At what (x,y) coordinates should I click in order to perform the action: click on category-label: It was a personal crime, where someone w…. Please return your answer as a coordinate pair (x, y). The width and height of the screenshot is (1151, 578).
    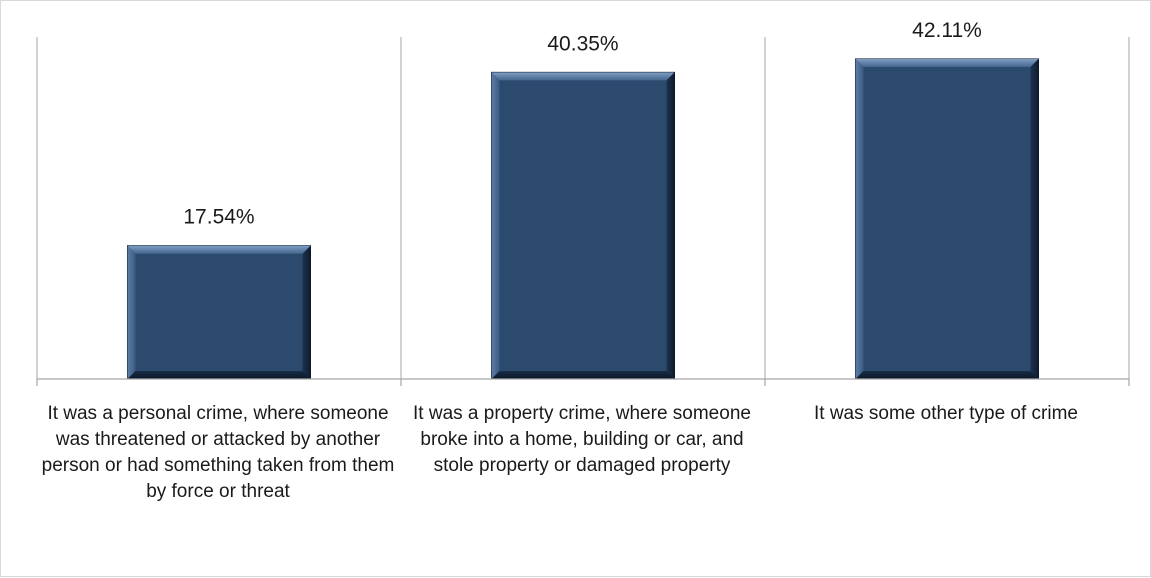
    Looking at the image, I should click on (218, 452).